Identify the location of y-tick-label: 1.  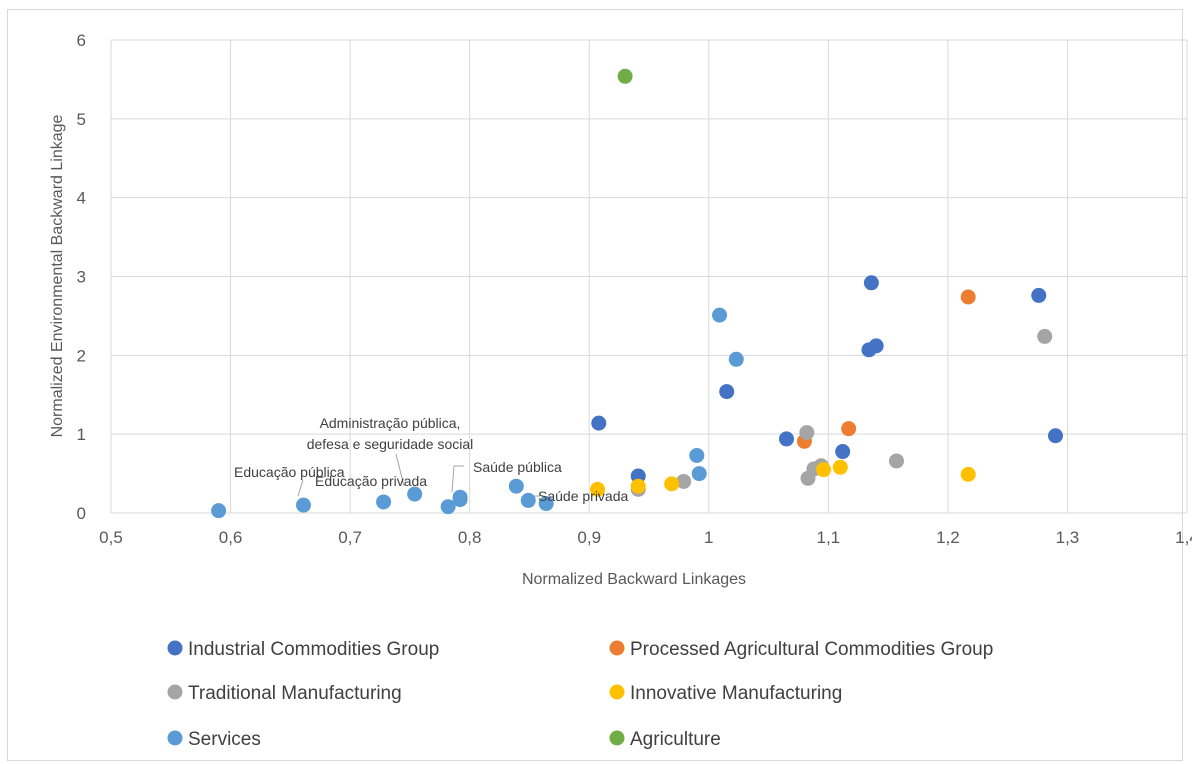
(81, 434).